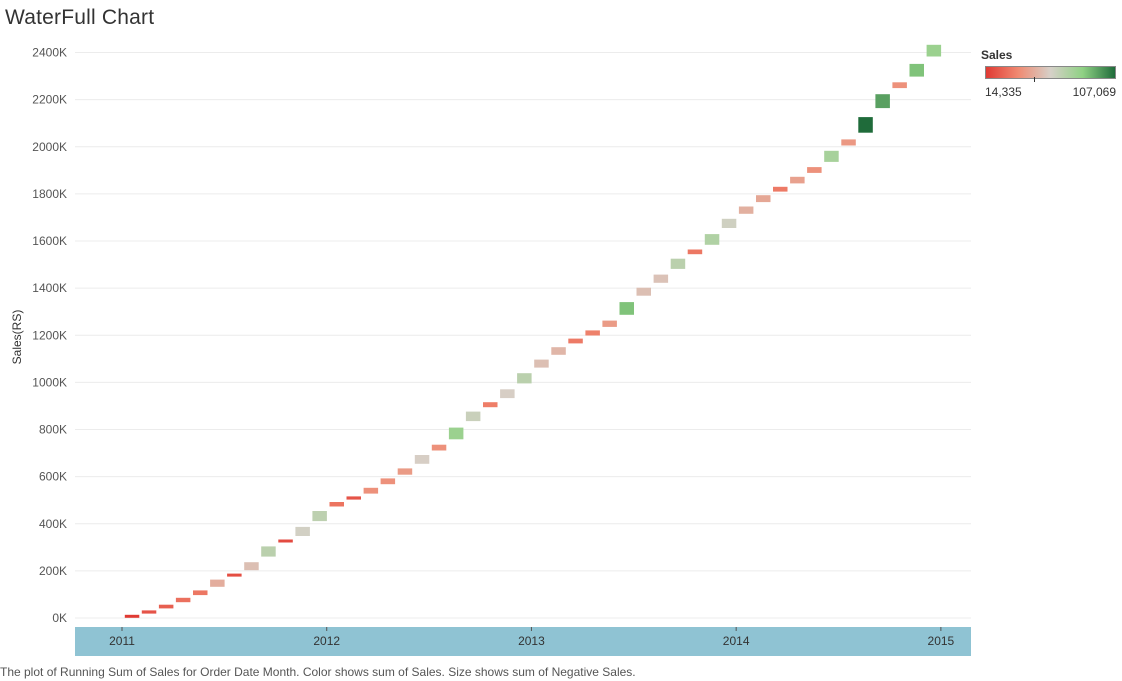  Describe the element at coordinates (1094, 92) in the screenshot. I see `legend-max-label: 107,069` at that location.